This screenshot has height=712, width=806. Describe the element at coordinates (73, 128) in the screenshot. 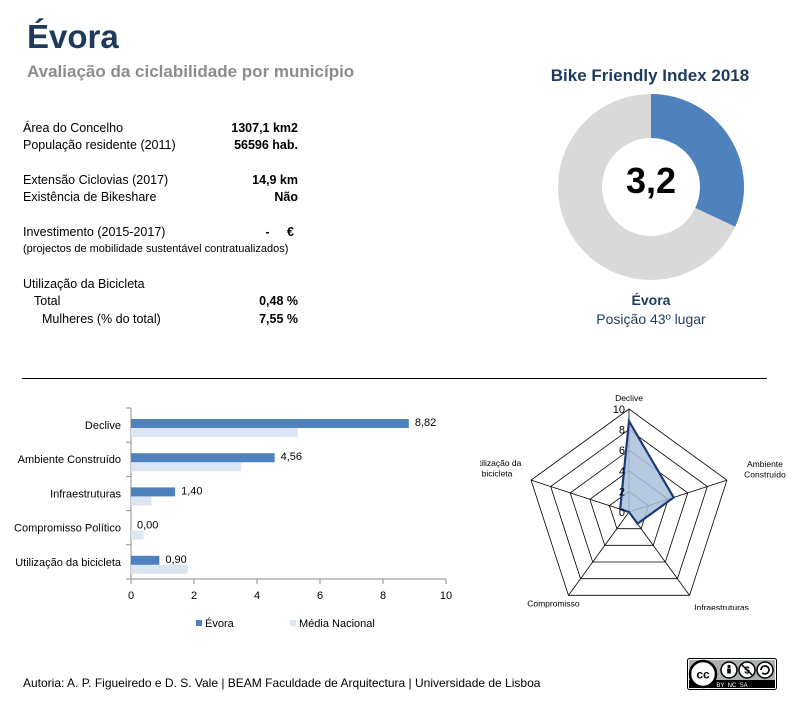

I see `stat-label-area: Área do Concelho` at that location.